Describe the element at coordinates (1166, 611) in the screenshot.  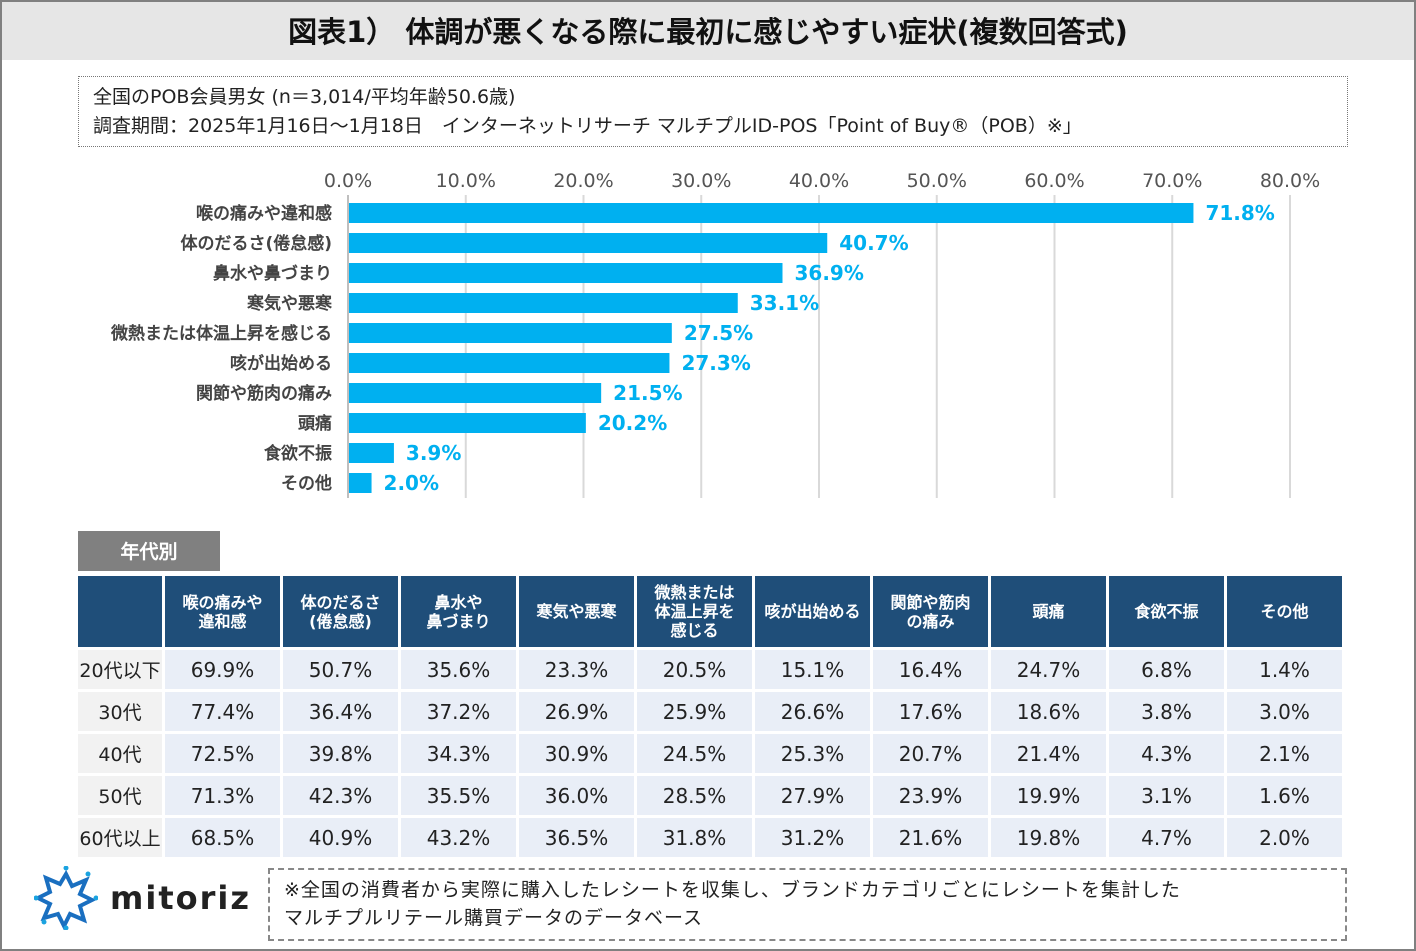
I see `column-header: 食欲不振` at that location.